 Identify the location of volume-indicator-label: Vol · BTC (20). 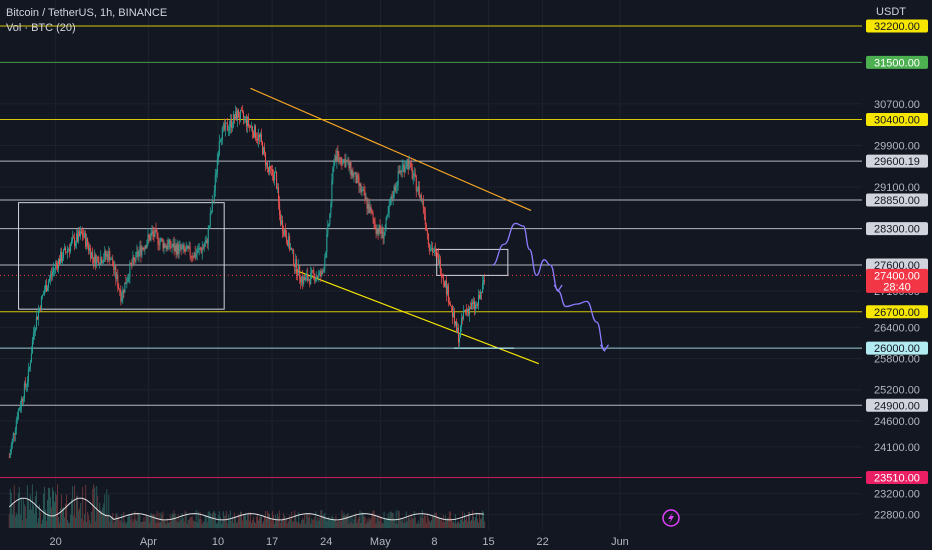
(41, 28).